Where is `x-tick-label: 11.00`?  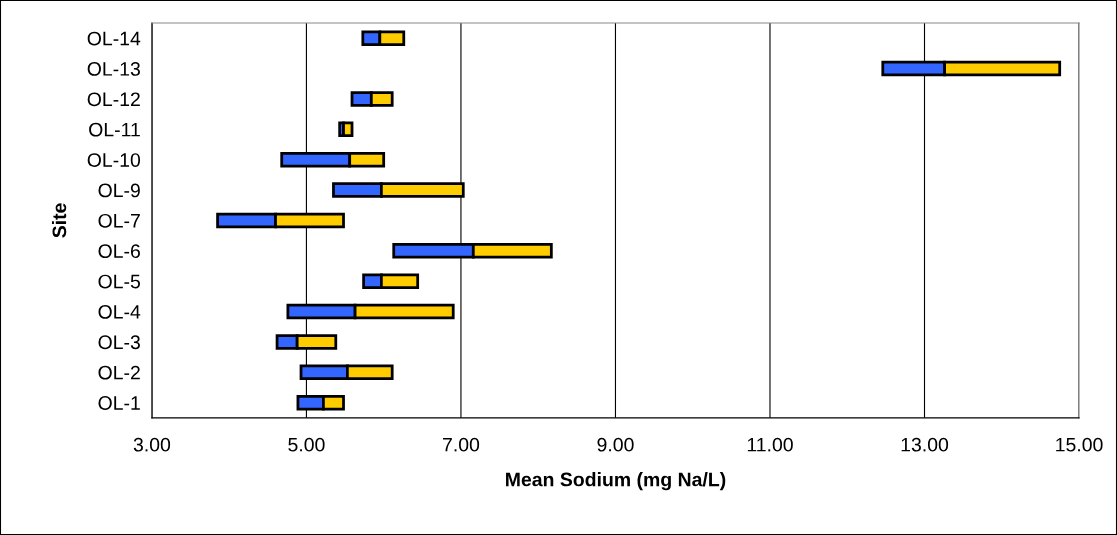
x-tick-label: 11.00 is located at coordinates (770, 444).